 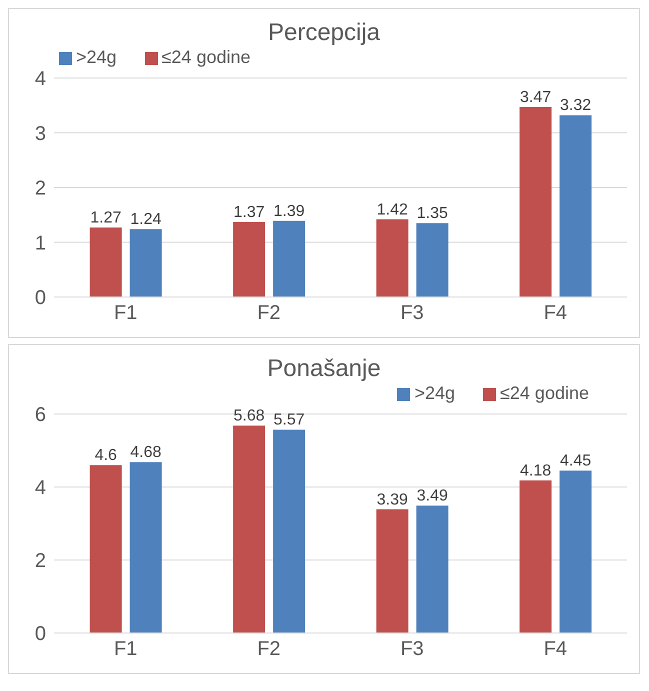 What do you see at coordinates (249, 212) in the screenshot?
I see `data-label: 1.37` at bounding box center [249, 212].